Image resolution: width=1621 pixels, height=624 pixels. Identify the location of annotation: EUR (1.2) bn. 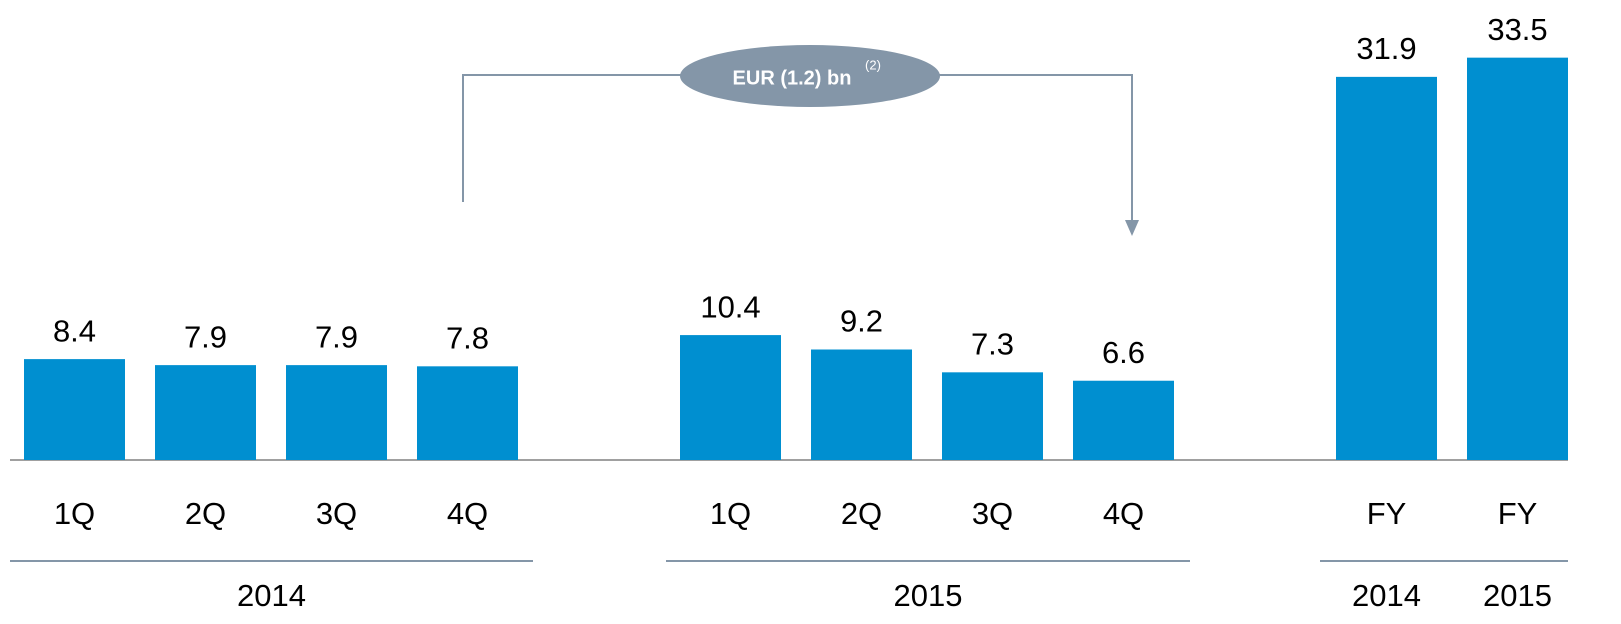
(792, 78).